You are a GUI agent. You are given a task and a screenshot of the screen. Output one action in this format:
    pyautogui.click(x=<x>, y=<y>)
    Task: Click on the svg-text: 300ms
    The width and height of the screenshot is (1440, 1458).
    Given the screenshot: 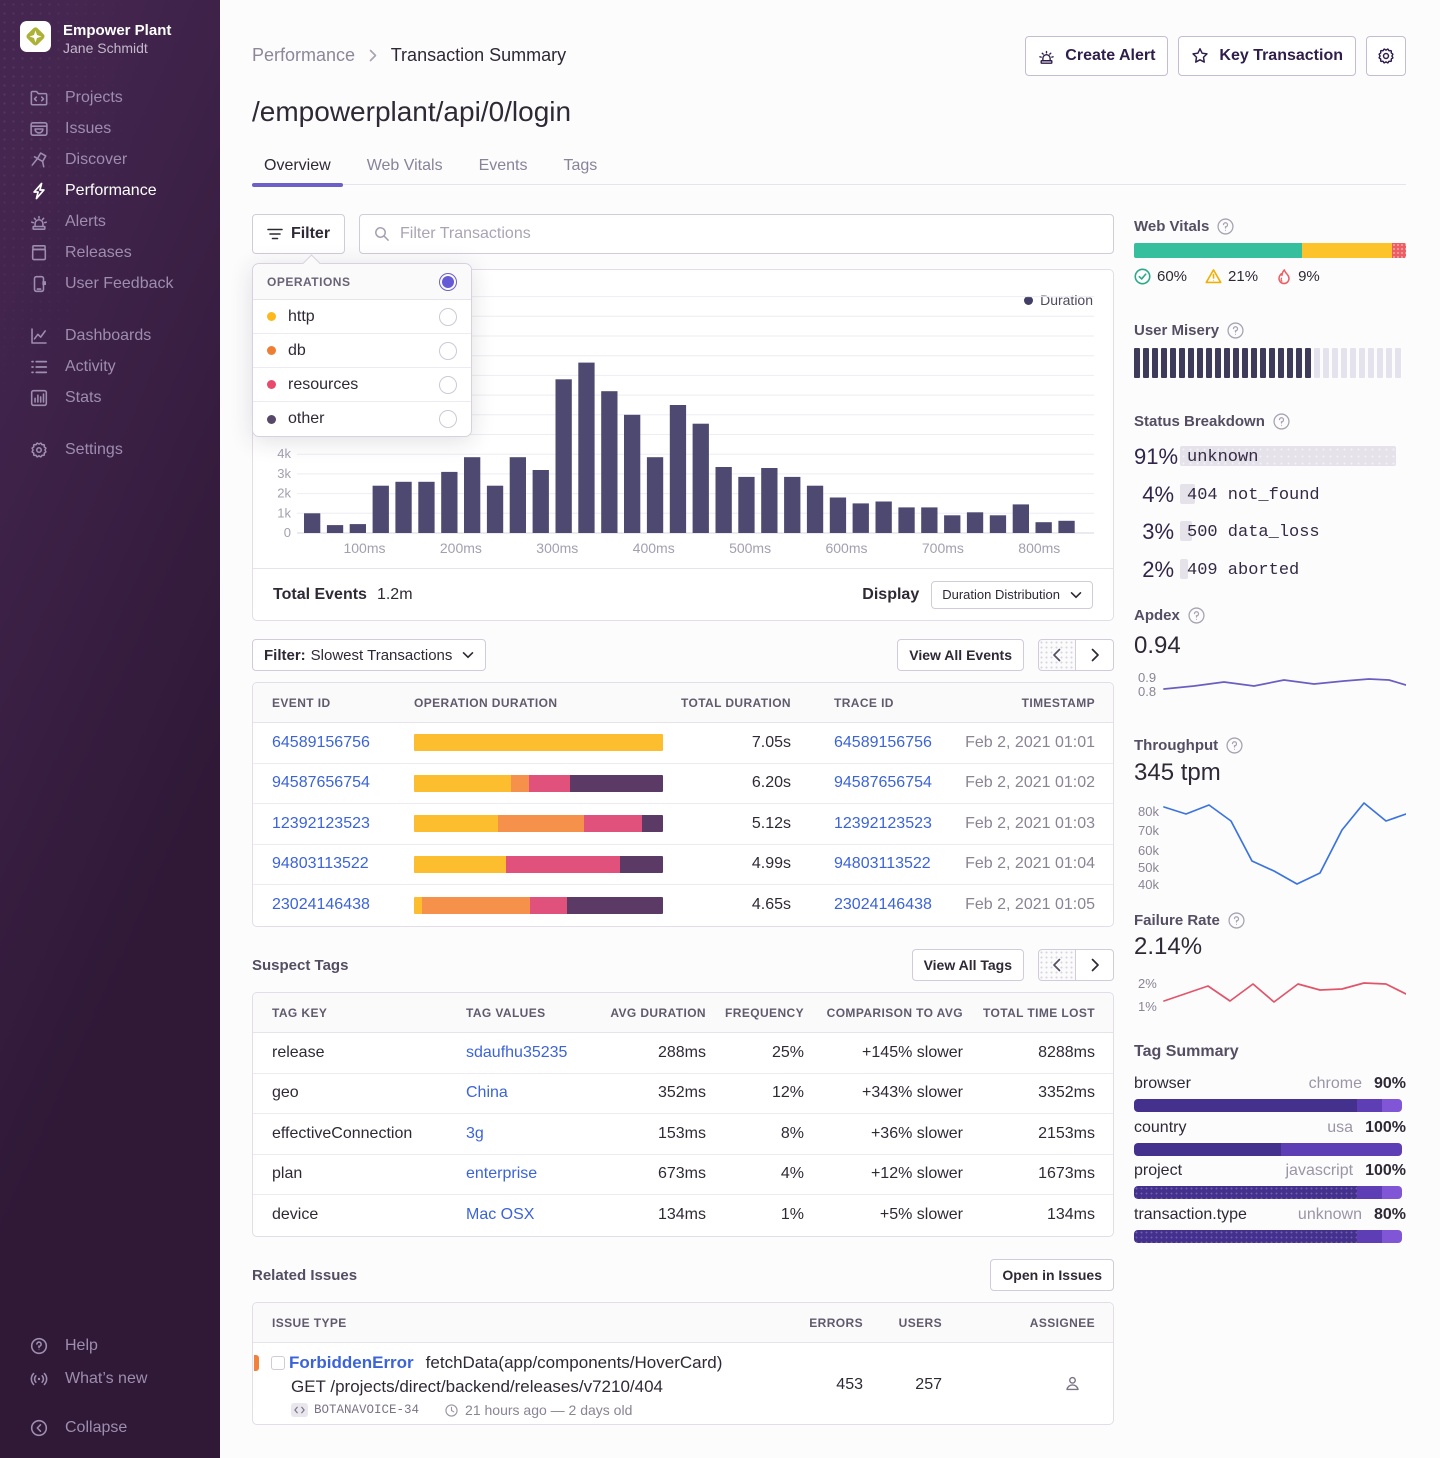 What is the action you would take?
    pyautogui.click(x=557, y=548)
    